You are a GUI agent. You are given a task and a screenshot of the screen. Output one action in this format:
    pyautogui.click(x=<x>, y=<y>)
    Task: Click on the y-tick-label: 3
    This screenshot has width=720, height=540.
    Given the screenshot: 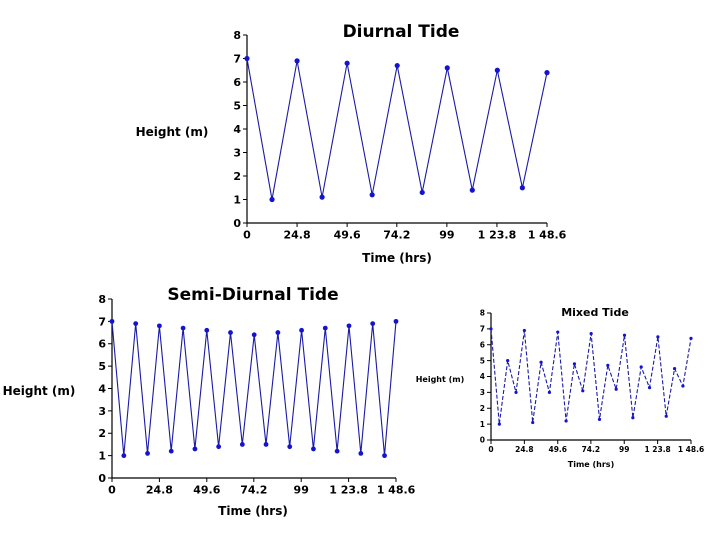 What is the action you would take?
    pyautogui.click(x=482, y=392)
    